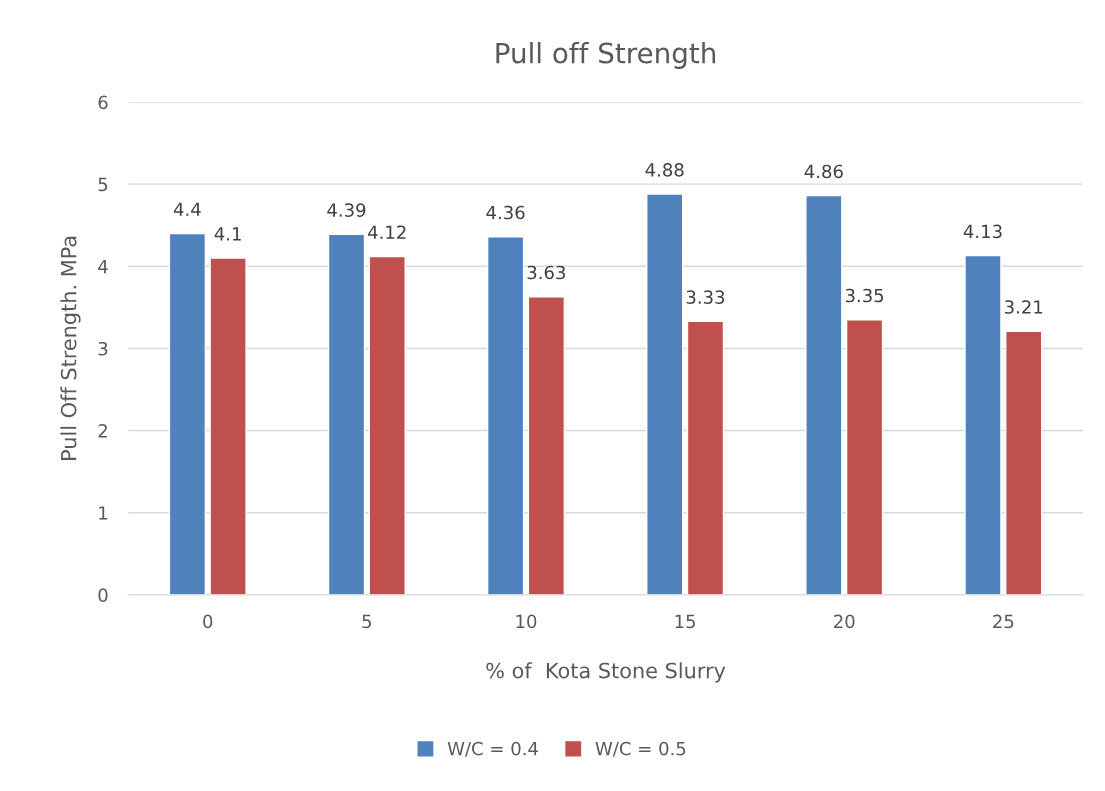  Describe the element at coordinates (664, 169) in the screenshot. I see `data-label: 4.88` at that location.